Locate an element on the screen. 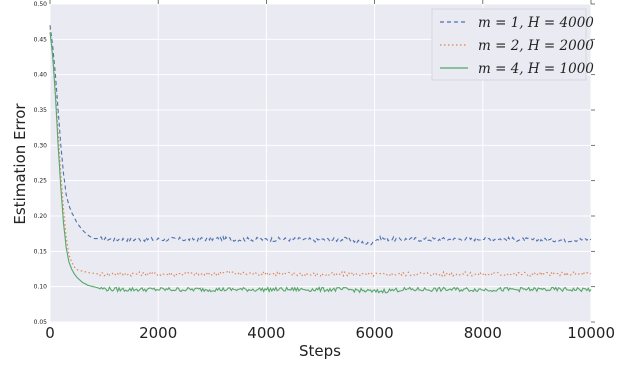 The width and height of the screenshot is (635, 367). y-tick-label: 0.35 is located at coordinates (41, 110).